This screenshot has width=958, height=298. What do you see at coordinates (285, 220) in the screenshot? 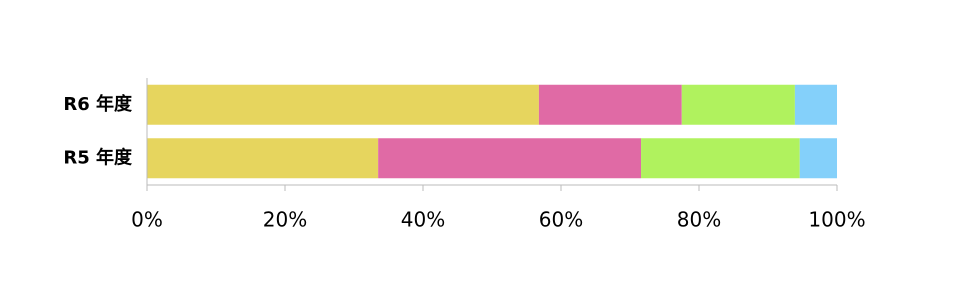
I see `x-tick-label: 20%` at bounding box center [285, 220].